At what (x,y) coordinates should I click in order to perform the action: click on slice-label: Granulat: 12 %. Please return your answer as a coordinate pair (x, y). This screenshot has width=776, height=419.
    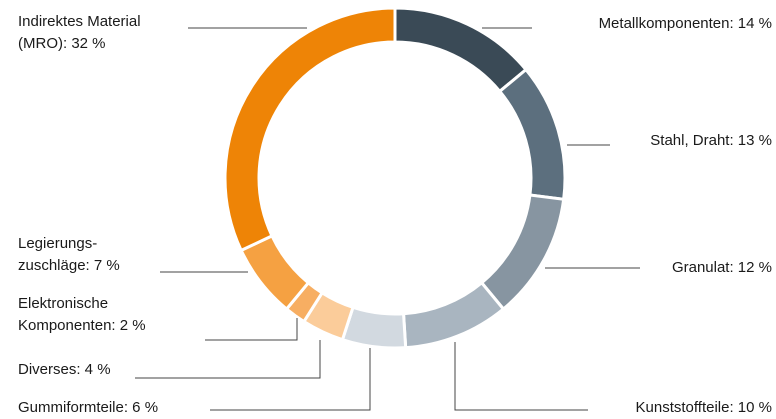
    Looking at the image, I should click on (722, 268).